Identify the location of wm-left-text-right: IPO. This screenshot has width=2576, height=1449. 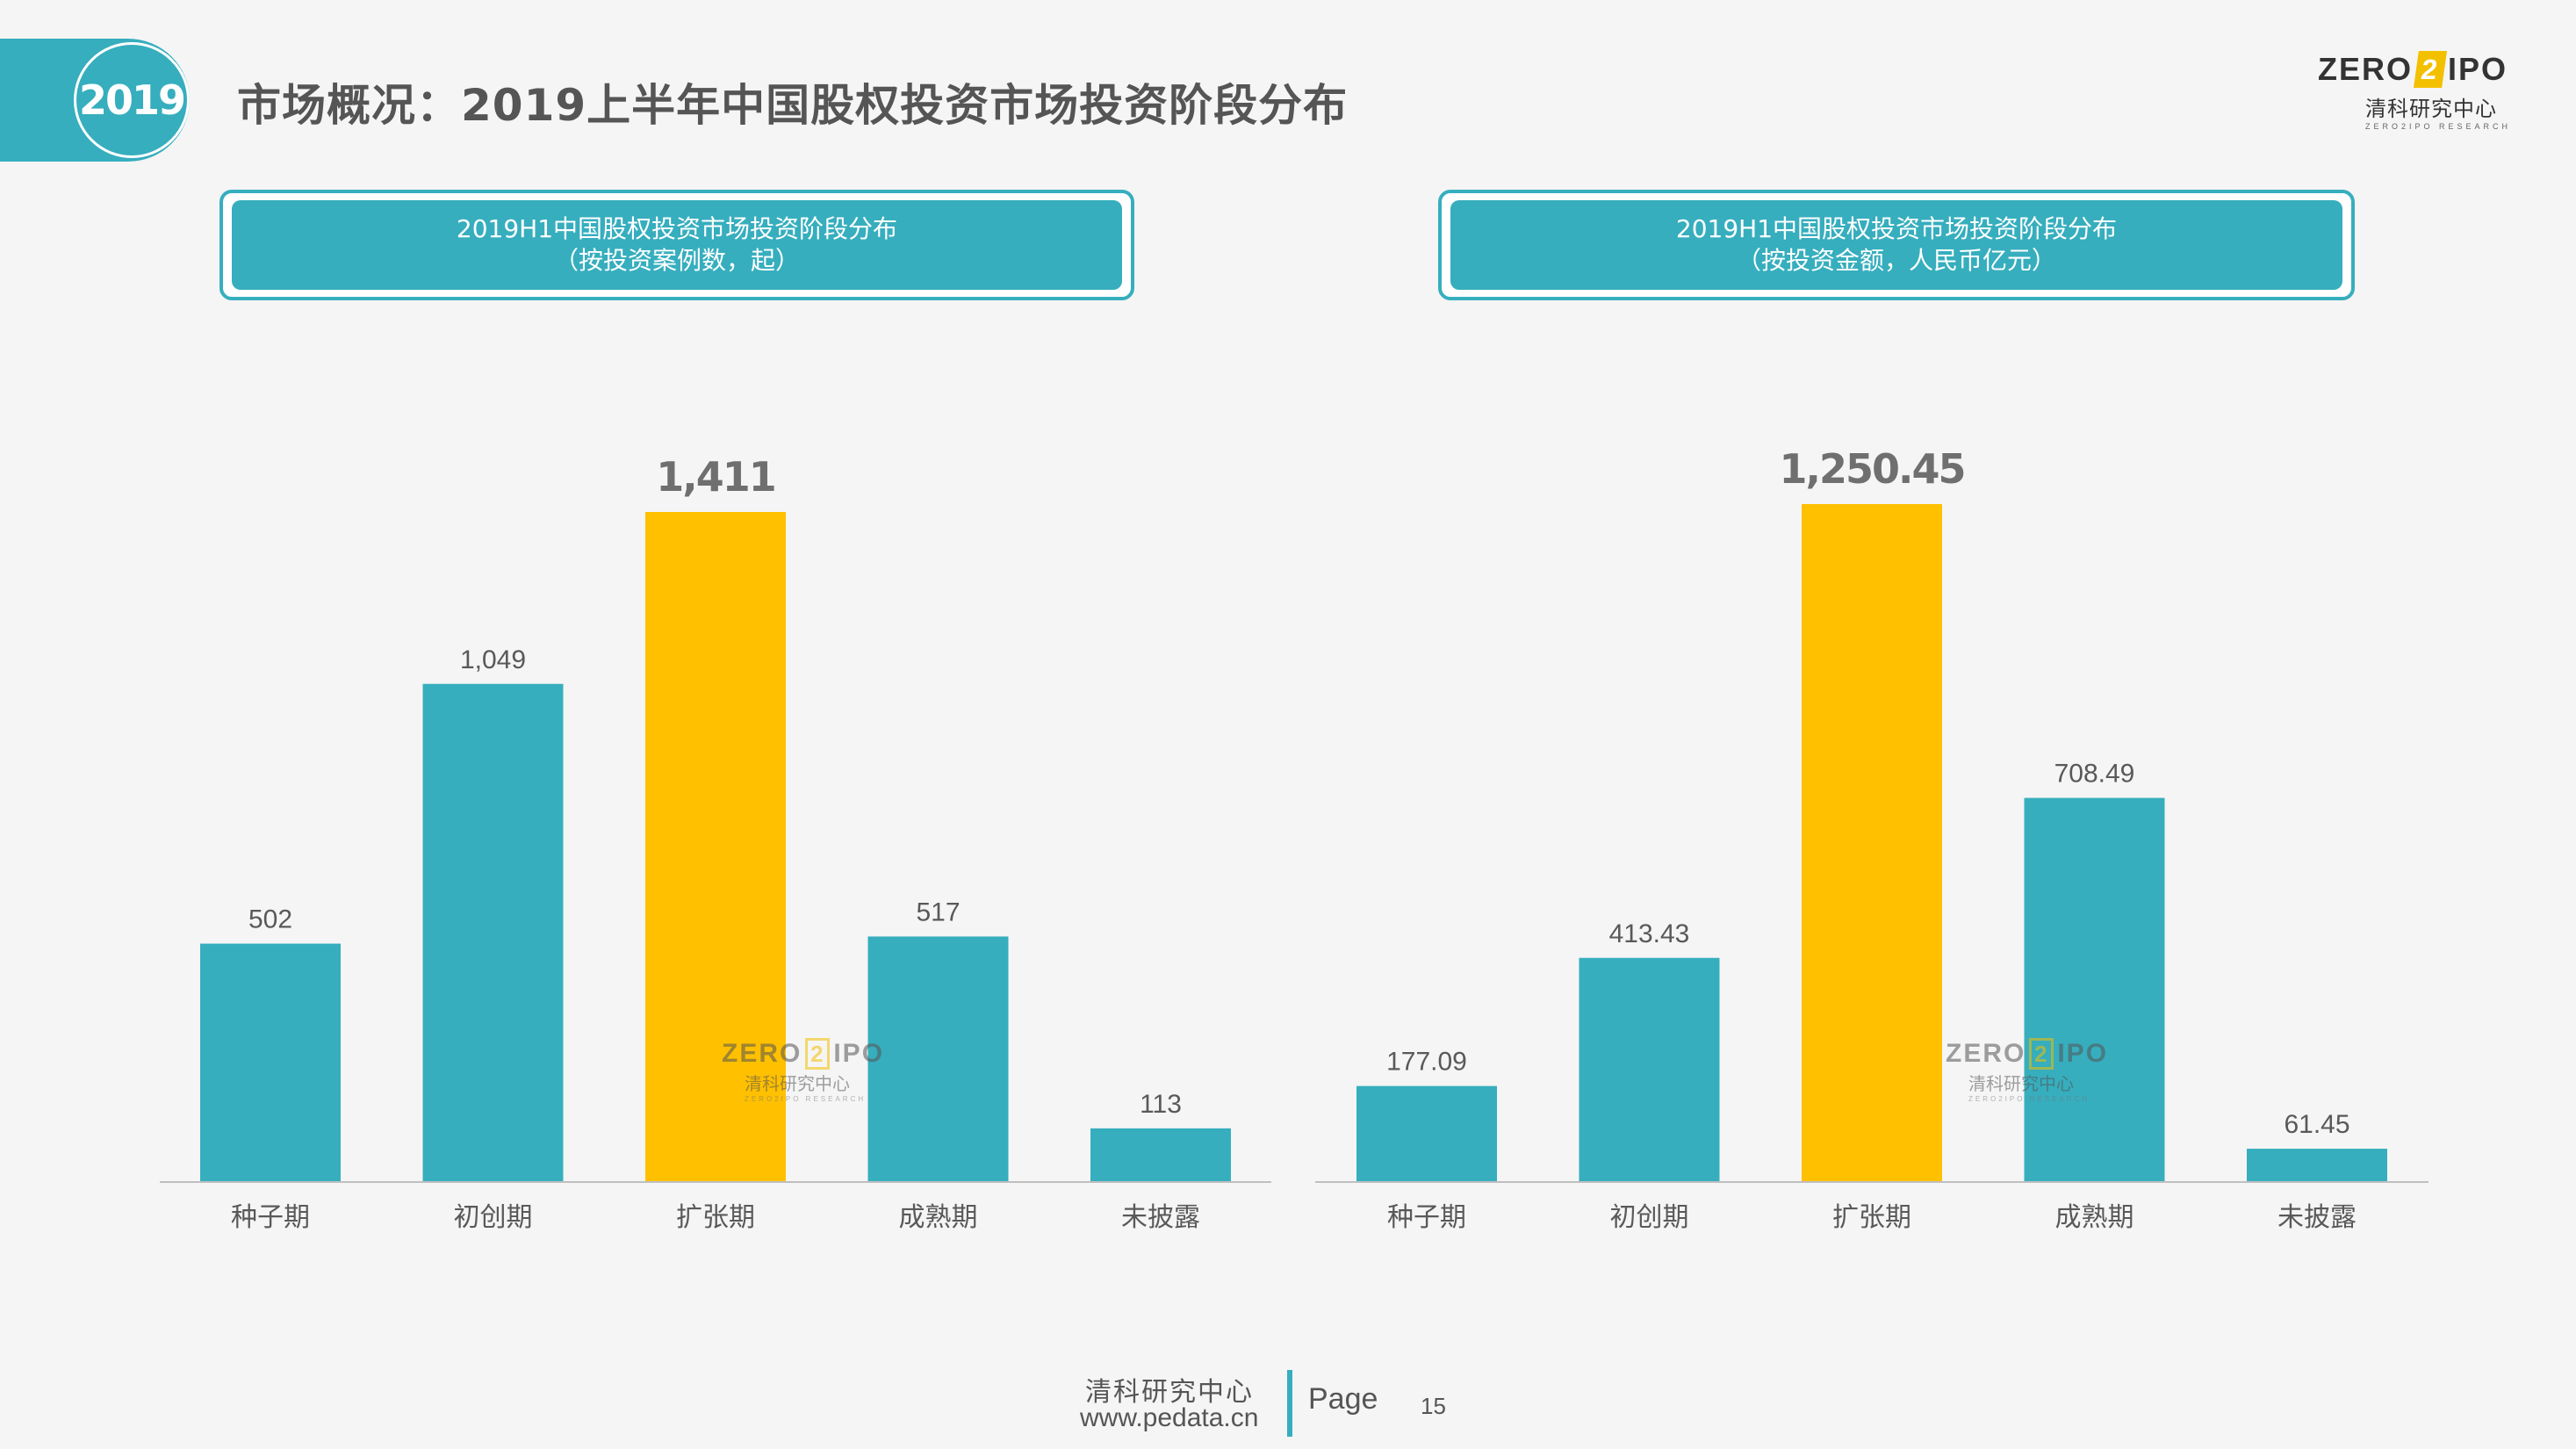
(859, 1054).